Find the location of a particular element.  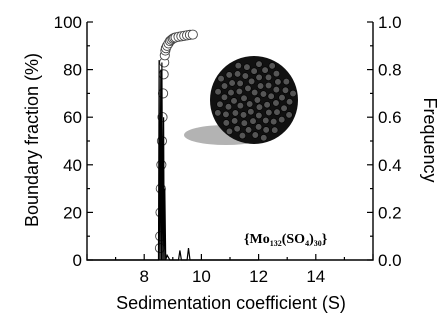

y-right-tick-label: 0.0 is located at coordinates (390, 260).